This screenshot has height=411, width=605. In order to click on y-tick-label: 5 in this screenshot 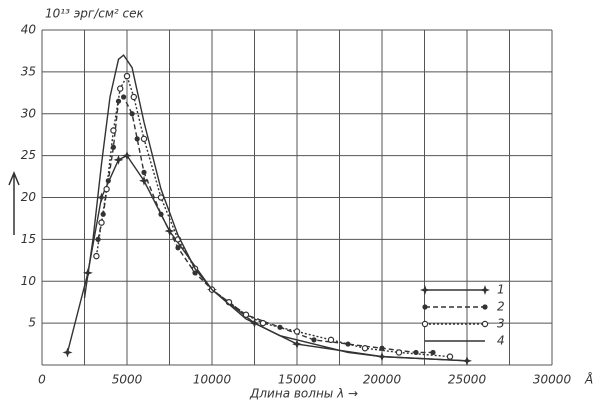, I will do `click(32, 323)`.